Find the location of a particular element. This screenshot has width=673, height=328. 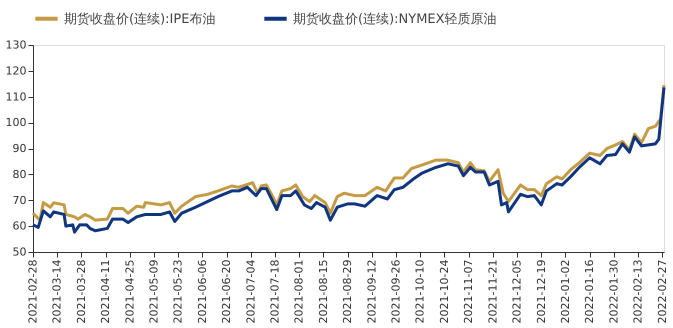

x-tick-label: 2021-07-04 is located at coordinates (251, 292).